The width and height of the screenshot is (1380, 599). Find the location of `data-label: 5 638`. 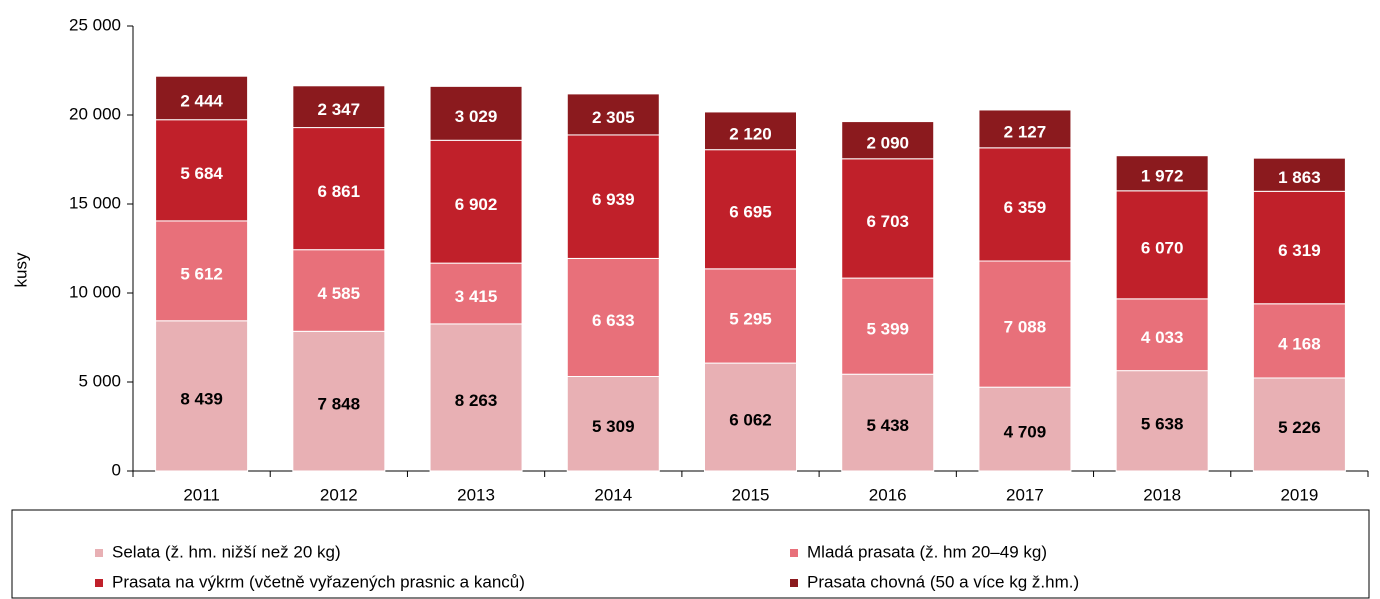

data-label: 5 638 is located at coordinates (1162, 423).